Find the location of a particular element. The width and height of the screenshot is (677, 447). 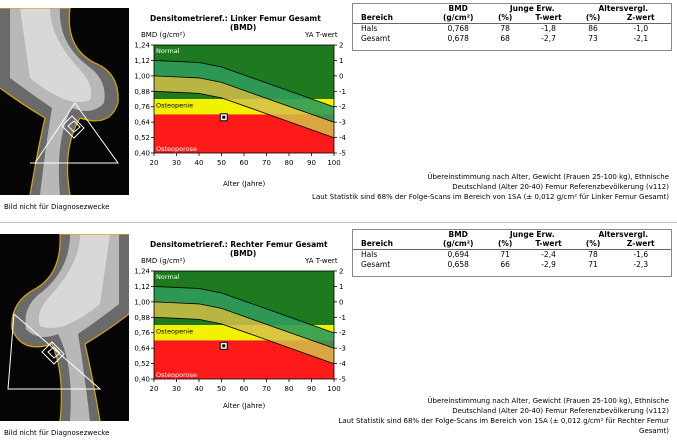

cell-twert: -1,8 is located at coordinates (548, 28).